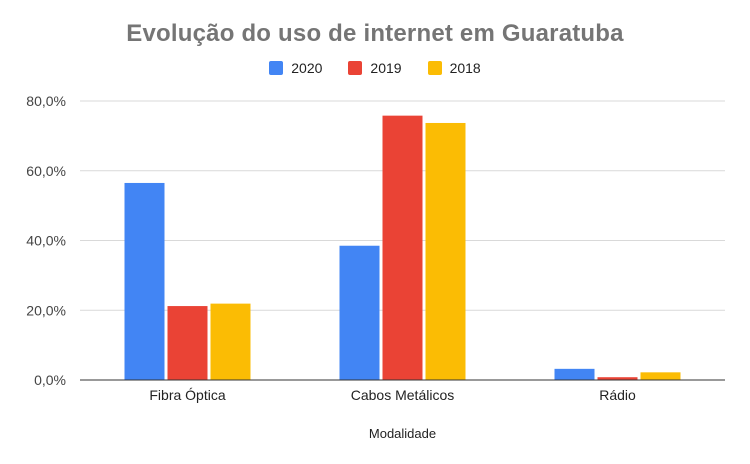 This screenshot has width=750, height=464. I want to click on y-tick-label: 40,0%, so click(46, 241).